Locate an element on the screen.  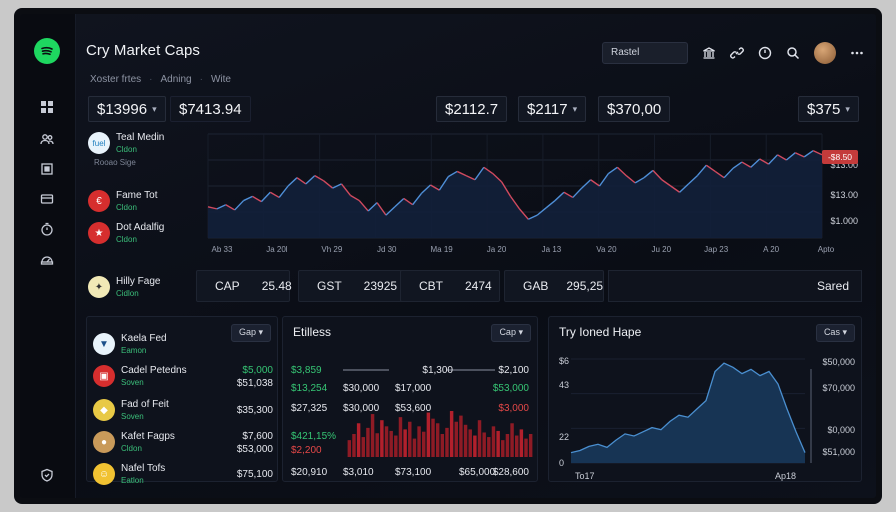
breadcrumb-item: Xoster frtes is located at coordinates (116, 79).